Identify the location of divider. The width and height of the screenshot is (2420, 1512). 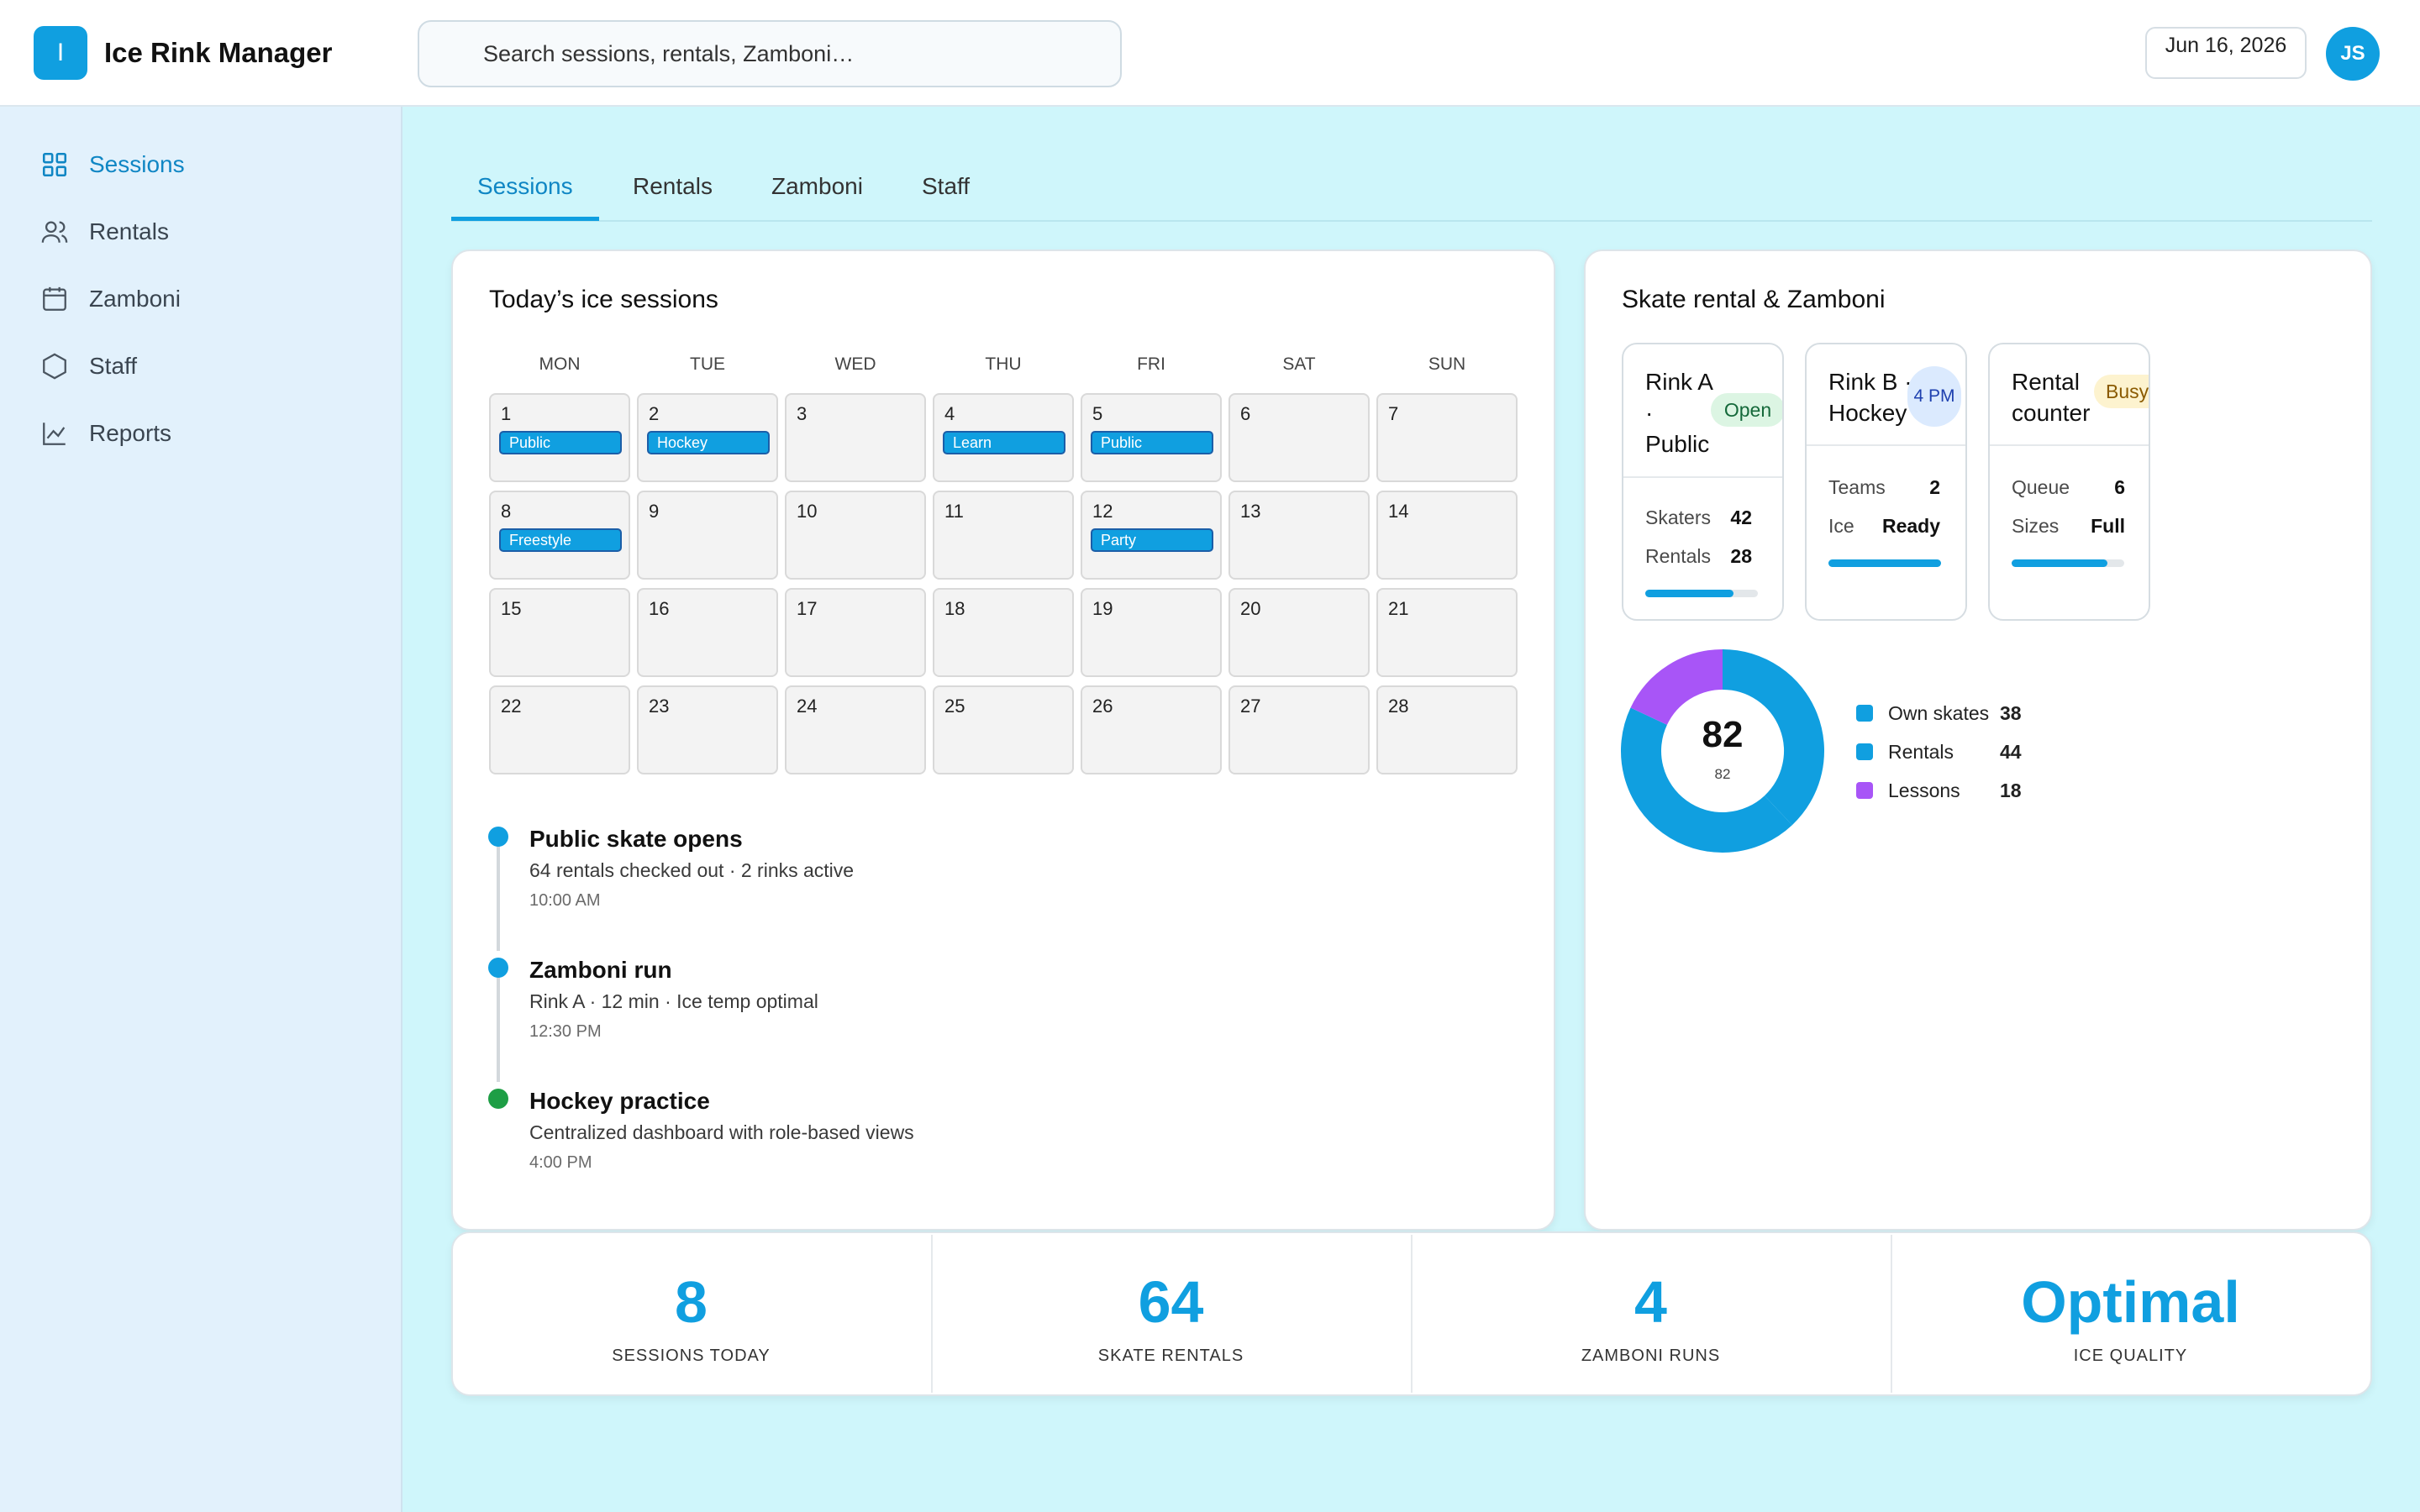
(1886, 445).